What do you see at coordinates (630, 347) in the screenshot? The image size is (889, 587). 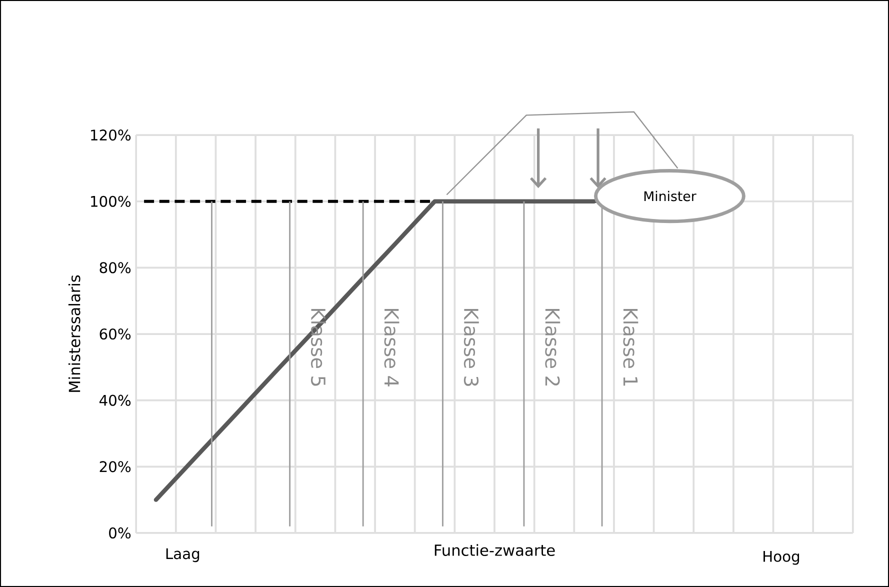 I see `annotation: Klasse 1` at bounding box center [630, 347].